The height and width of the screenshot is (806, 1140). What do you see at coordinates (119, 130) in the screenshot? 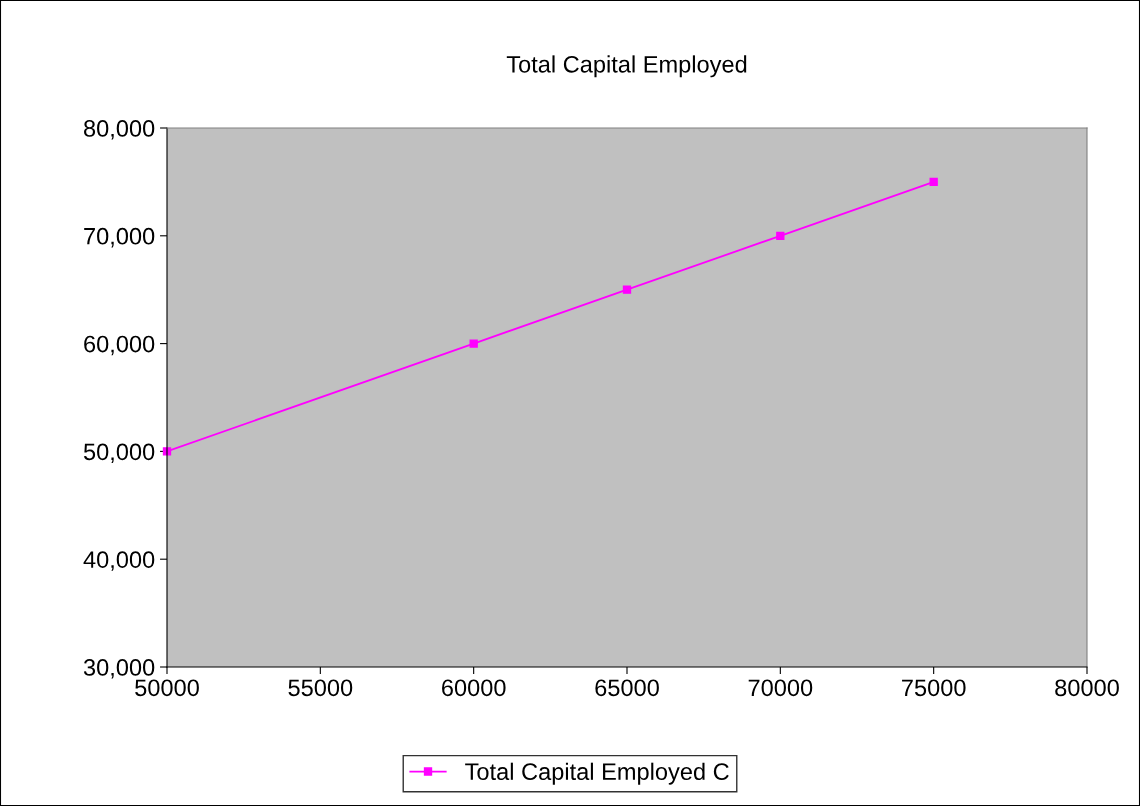
I see `y-tick-label: 80,000` at bounding box center [119, 130].